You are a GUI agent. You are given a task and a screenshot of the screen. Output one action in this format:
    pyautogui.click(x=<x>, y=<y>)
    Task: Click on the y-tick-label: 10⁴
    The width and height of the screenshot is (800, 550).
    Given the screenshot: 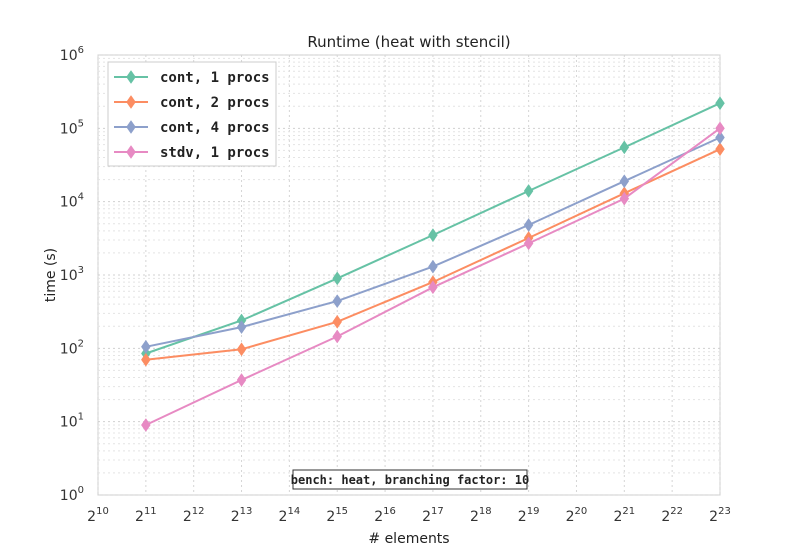 What is the action you would take?
    pyautogui.click(x=72, y=201)
    